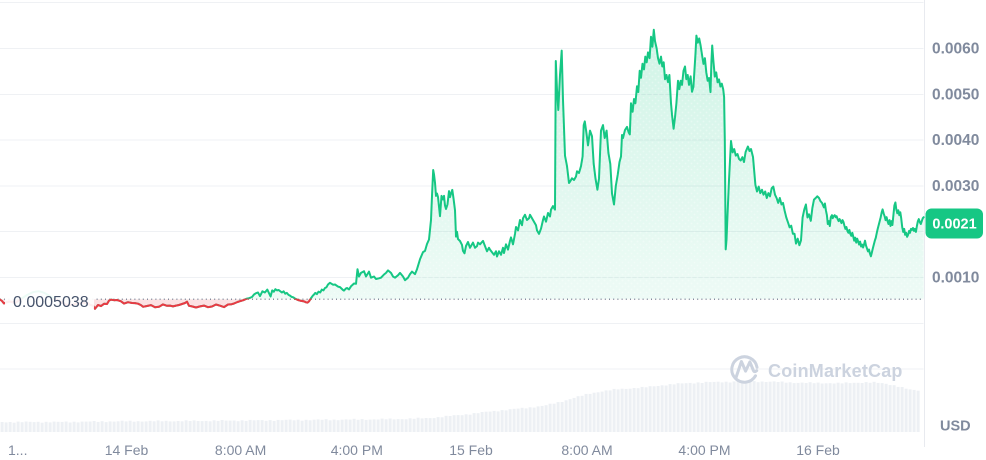  What do you see at coordinates (954, 225) in the screenshot?
I see `svg-text: 0.0021` at bounding box center [954, 225].